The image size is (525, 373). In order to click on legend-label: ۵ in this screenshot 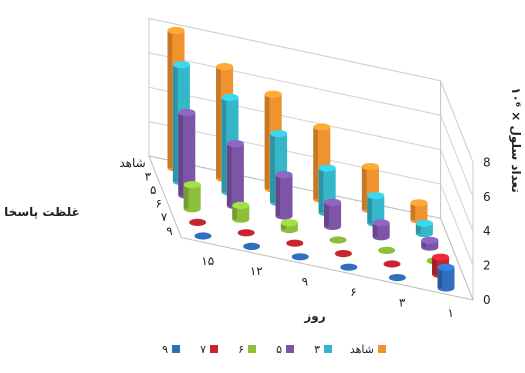, I will do `click(279, 349)`.